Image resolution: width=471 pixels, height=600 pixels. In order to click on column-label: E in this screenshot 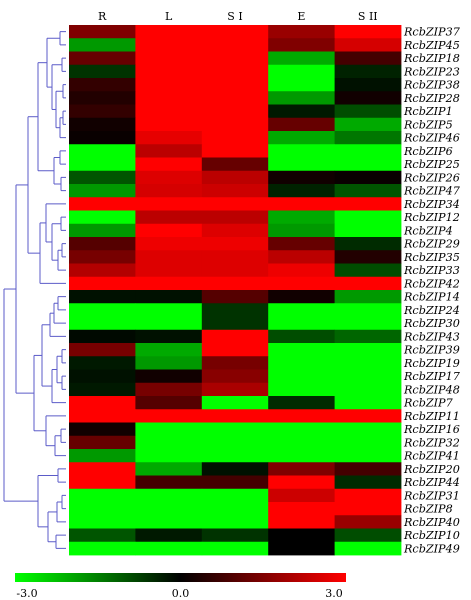, I will do `click(301, 16)`.